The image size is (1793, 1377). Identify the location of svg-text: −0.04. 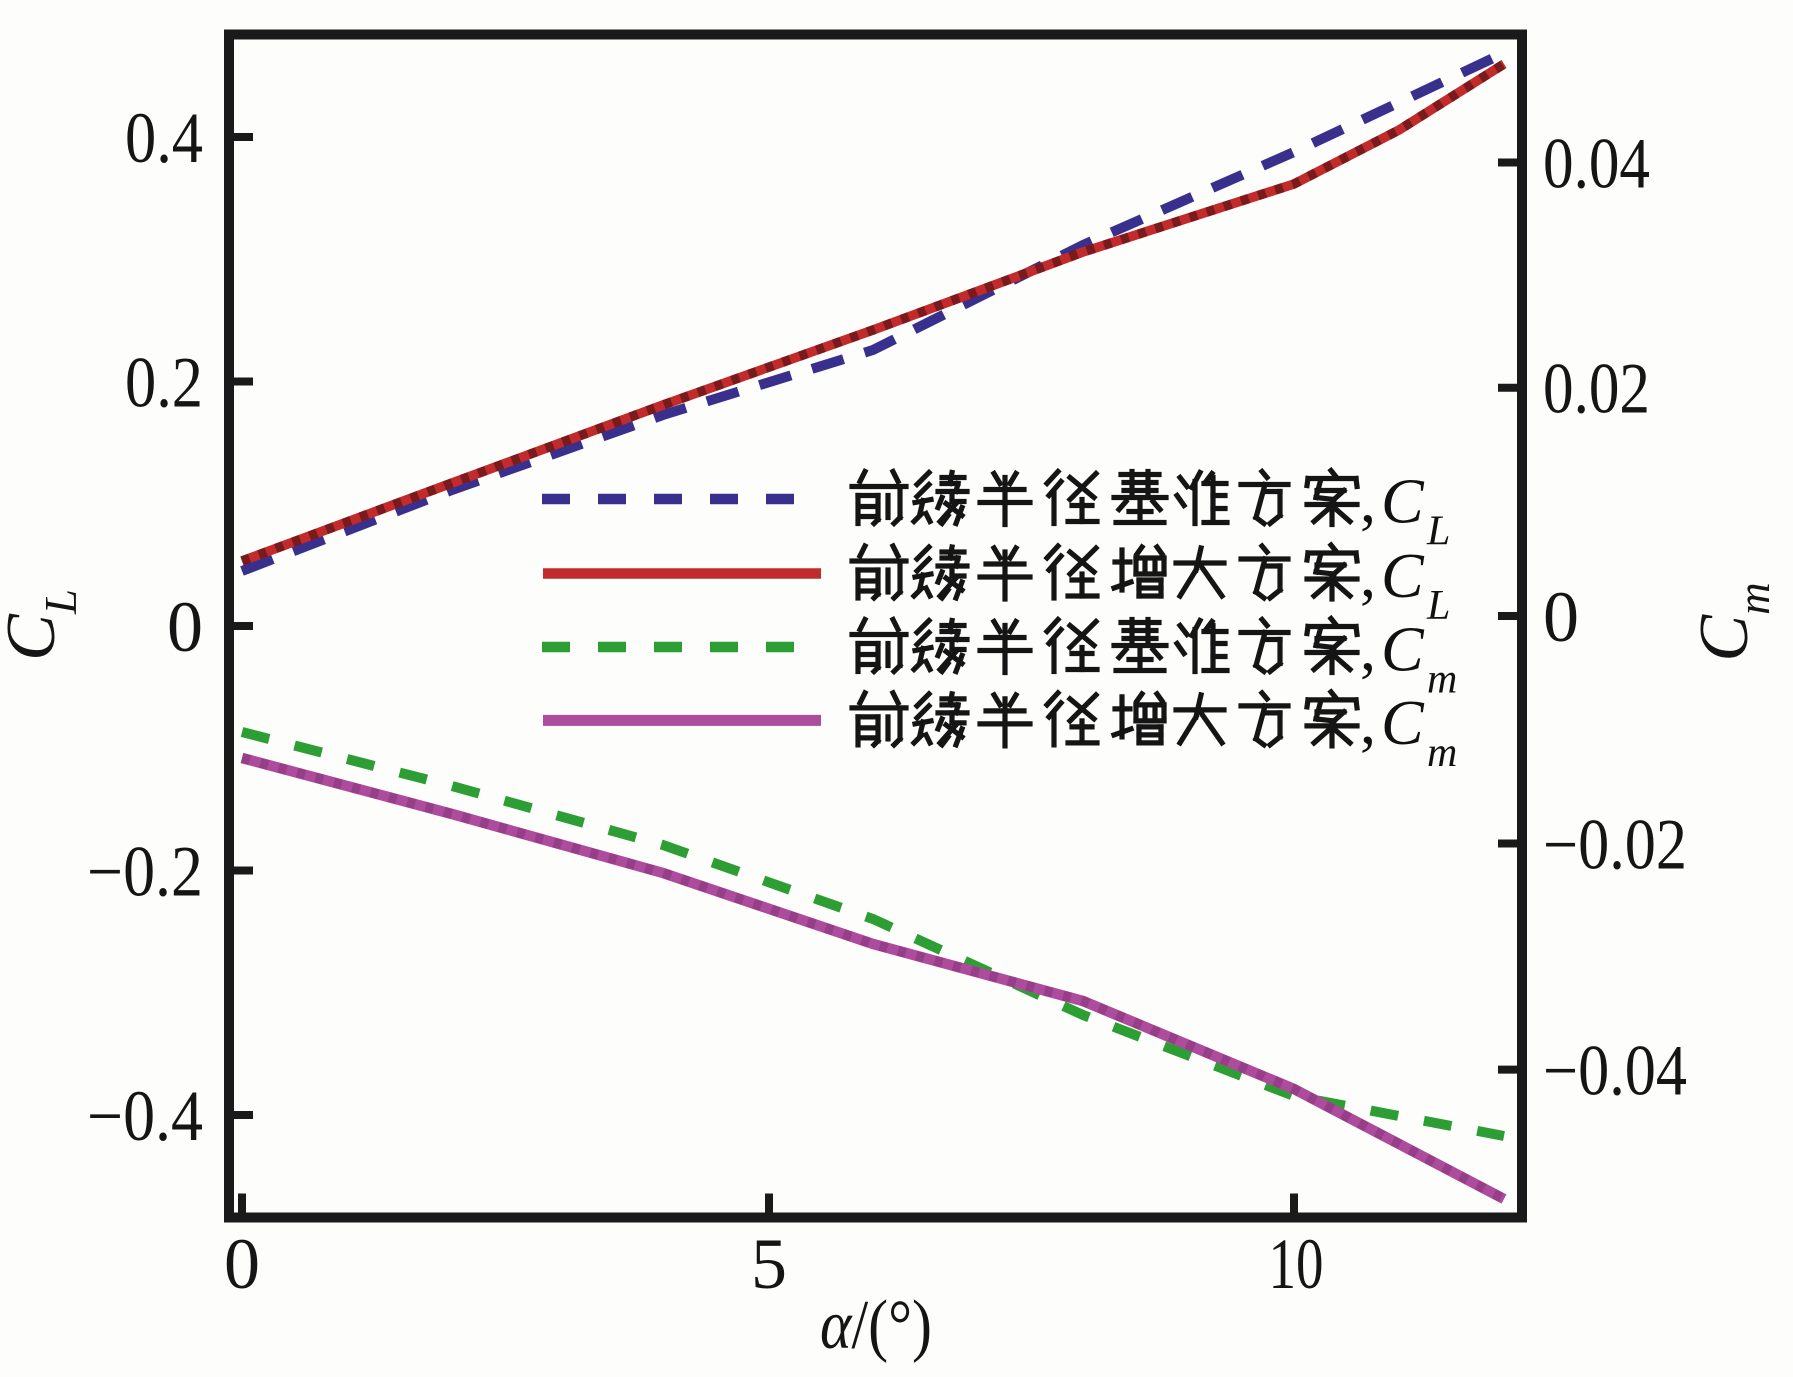
(1615, 1071).